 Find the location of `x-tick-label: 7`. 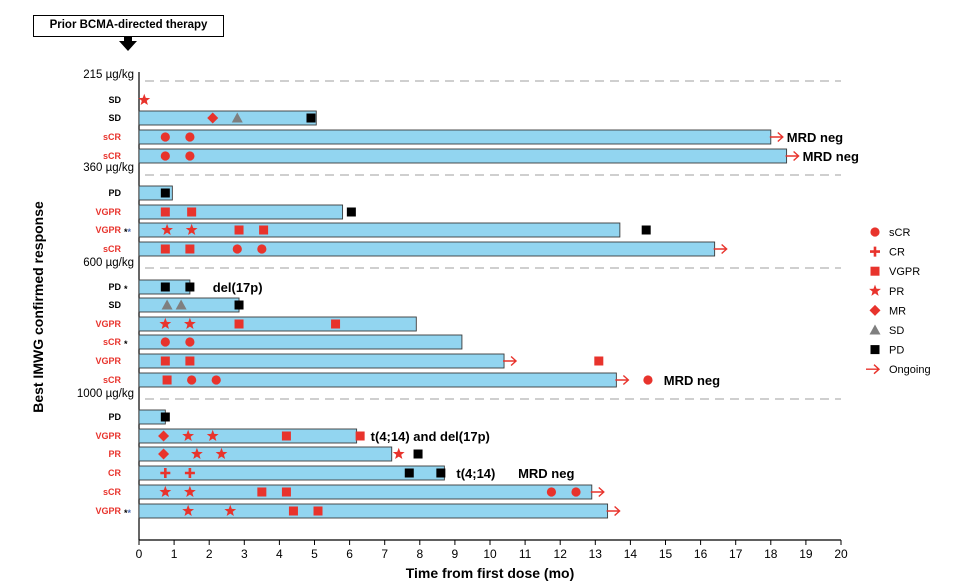

x-tick-label: 7 is located at coordinates (384, 554).